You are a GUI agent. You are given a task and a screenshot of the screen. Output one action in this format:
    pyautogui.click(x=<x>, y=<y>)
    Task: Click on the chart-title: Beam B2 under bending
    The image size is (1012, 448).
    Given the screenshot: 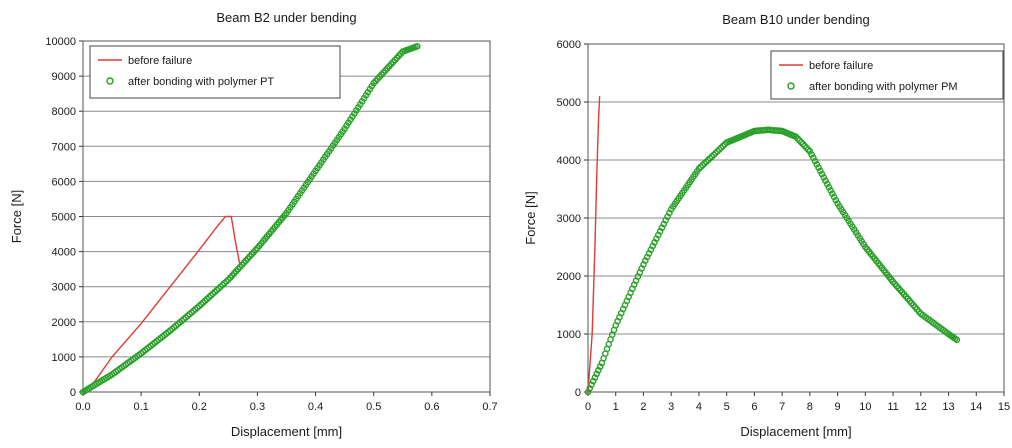 What is the action you would take?
    pyautogui.click(x=286, y=17)
    